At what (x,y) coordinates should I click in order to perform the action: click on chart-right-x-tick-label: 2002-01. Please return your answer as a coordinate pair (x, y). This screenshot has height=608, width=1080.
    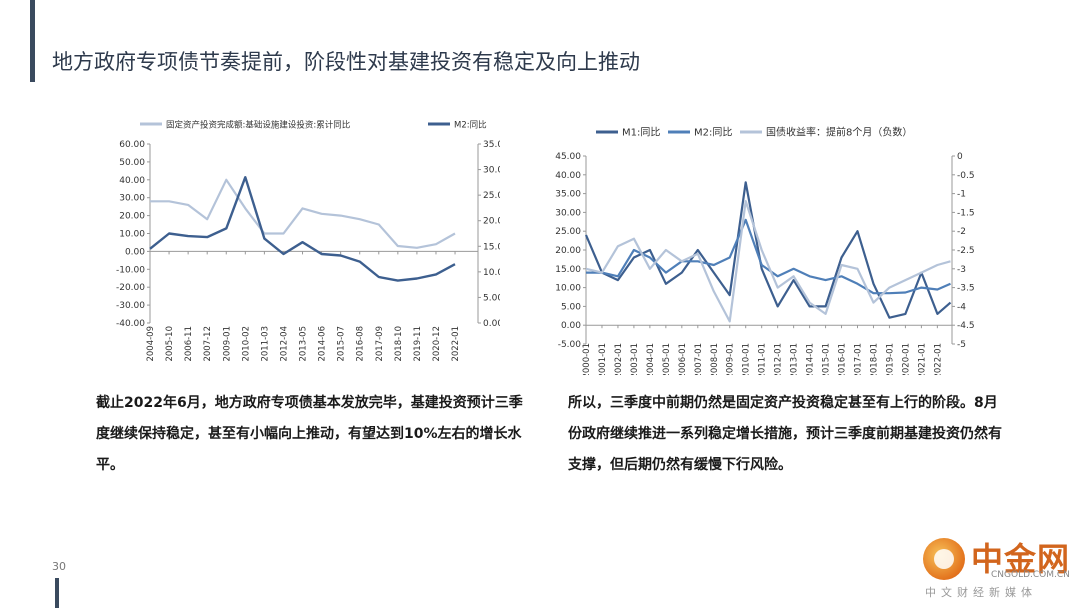
    Looking at the image, I should click on (619, 359).